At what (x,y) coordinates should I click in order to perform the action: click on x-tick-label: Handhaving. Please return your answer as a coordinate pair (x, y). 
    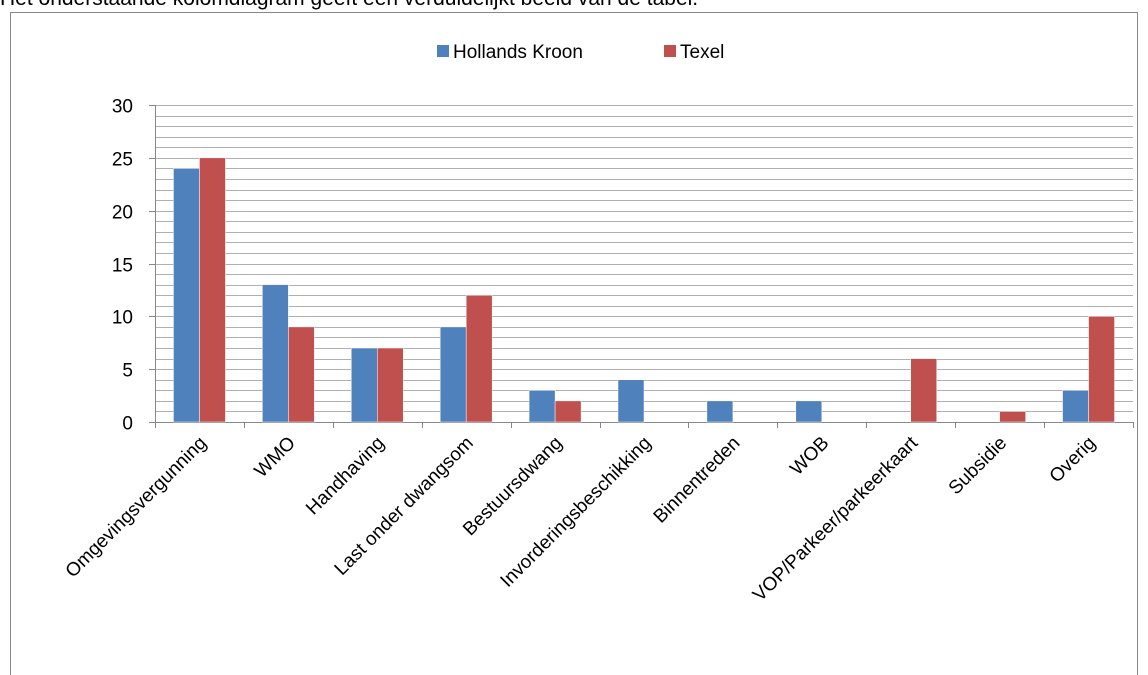
    Looking at the image, I should click on (345, 476).